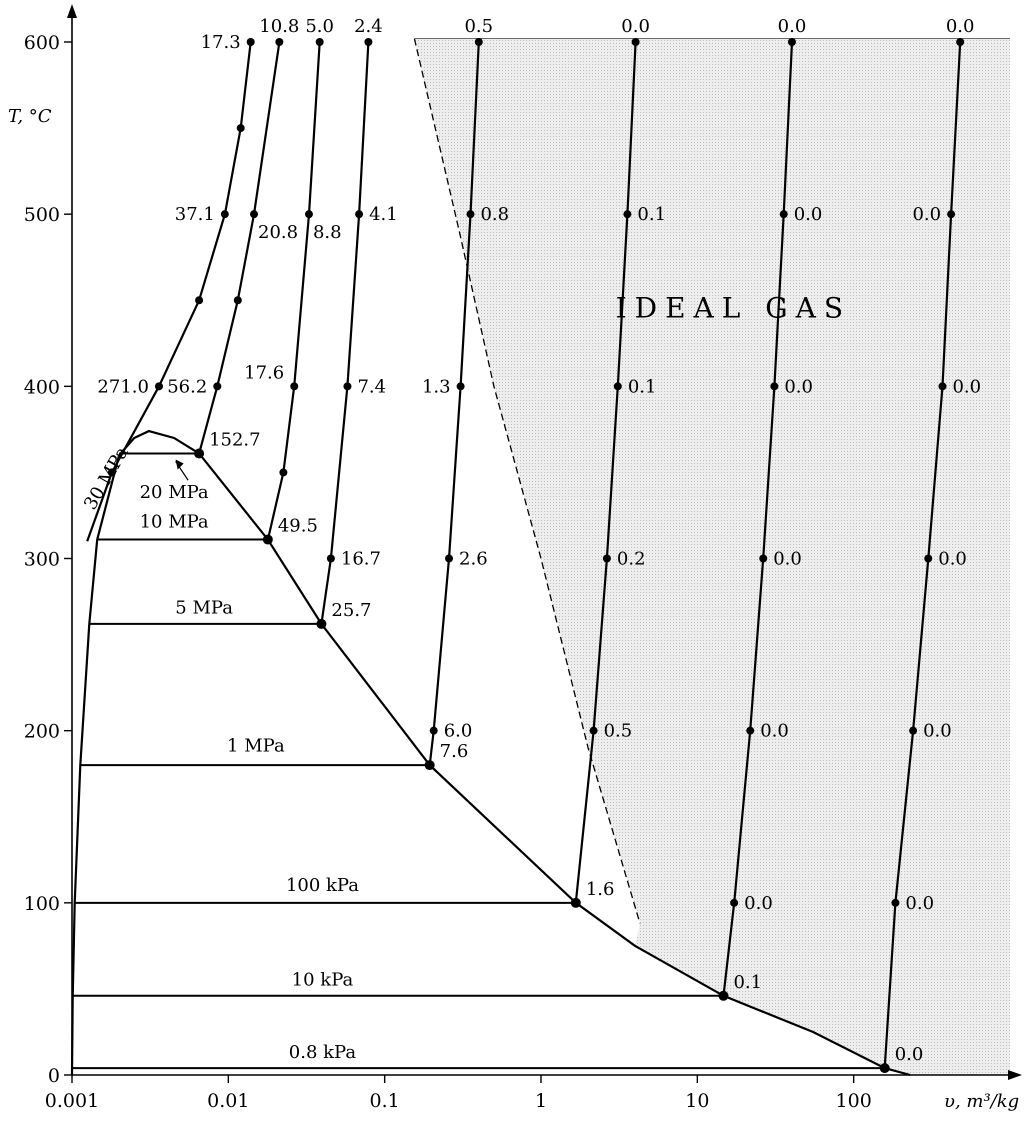 The image size is (1024, 1133). What do you see at coordinates (454, 751) in the screenshot?
I see `value-annotation: 7.6` at bounding box center [454, 751].